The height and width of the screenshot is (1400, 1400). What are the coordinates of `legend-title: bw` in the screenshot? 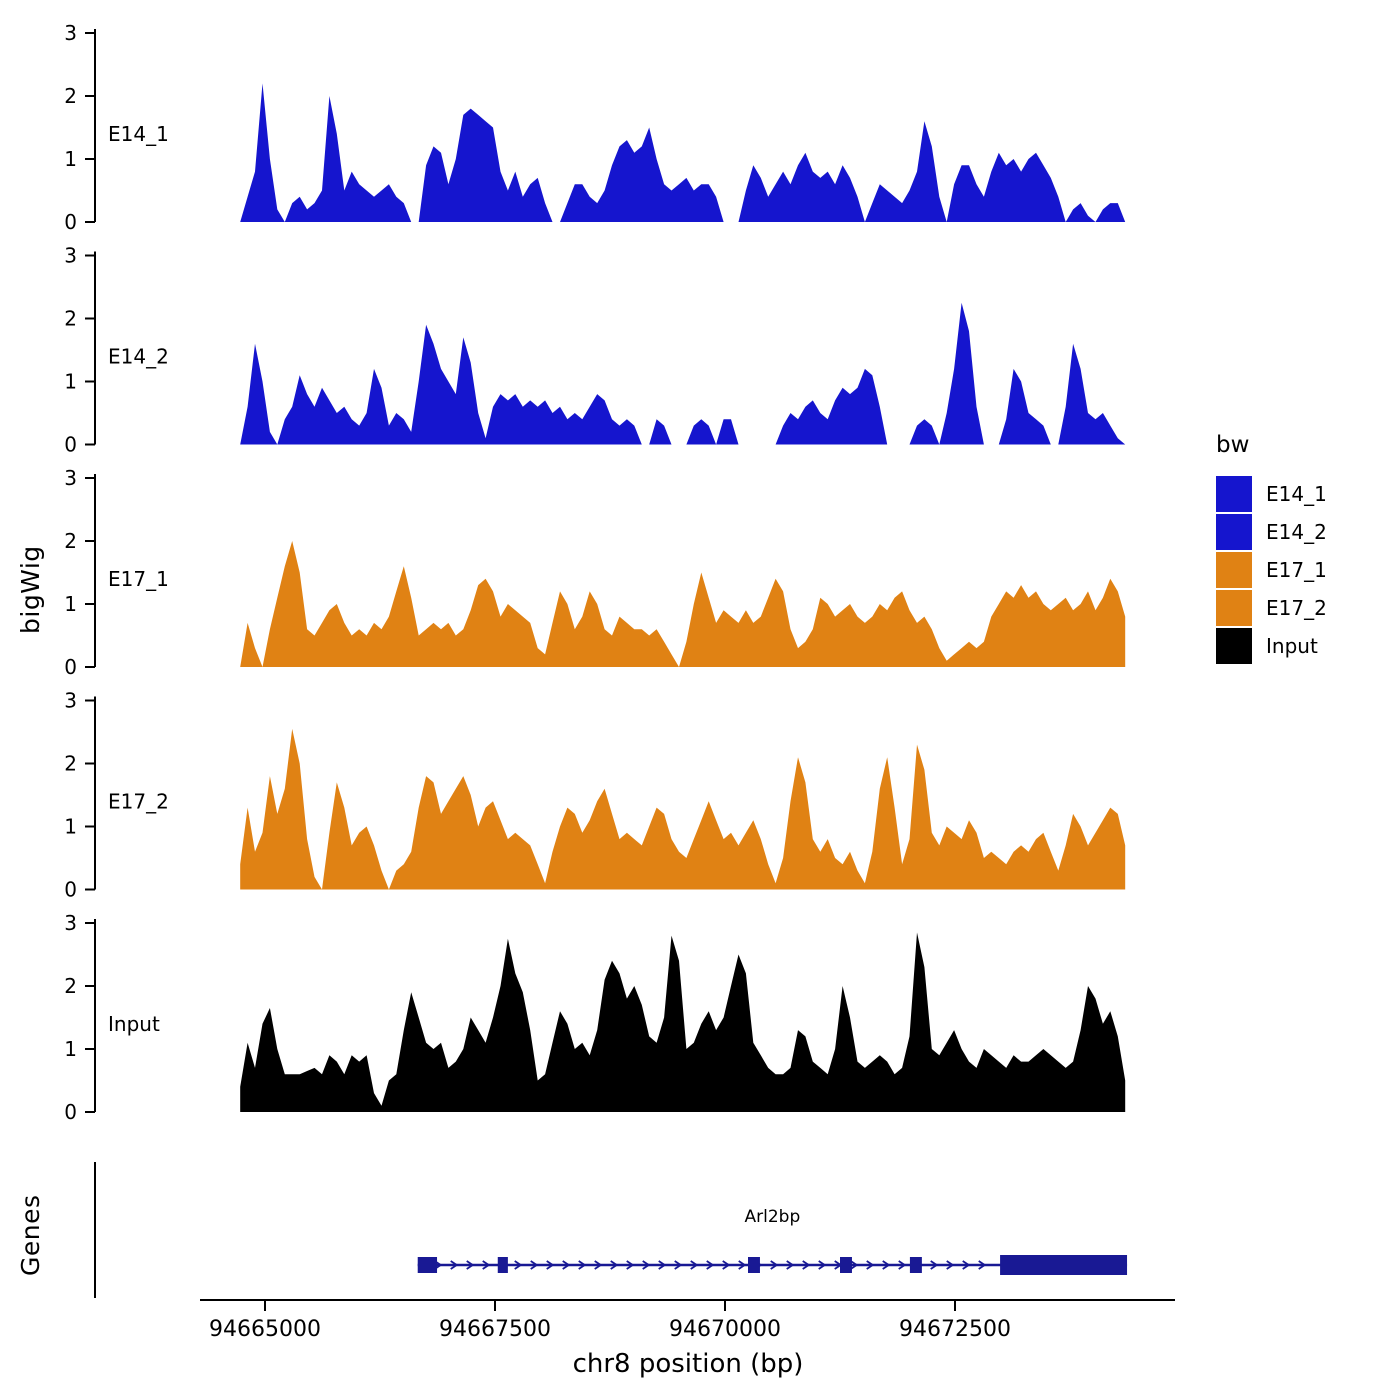 It's located at (1233, 445).